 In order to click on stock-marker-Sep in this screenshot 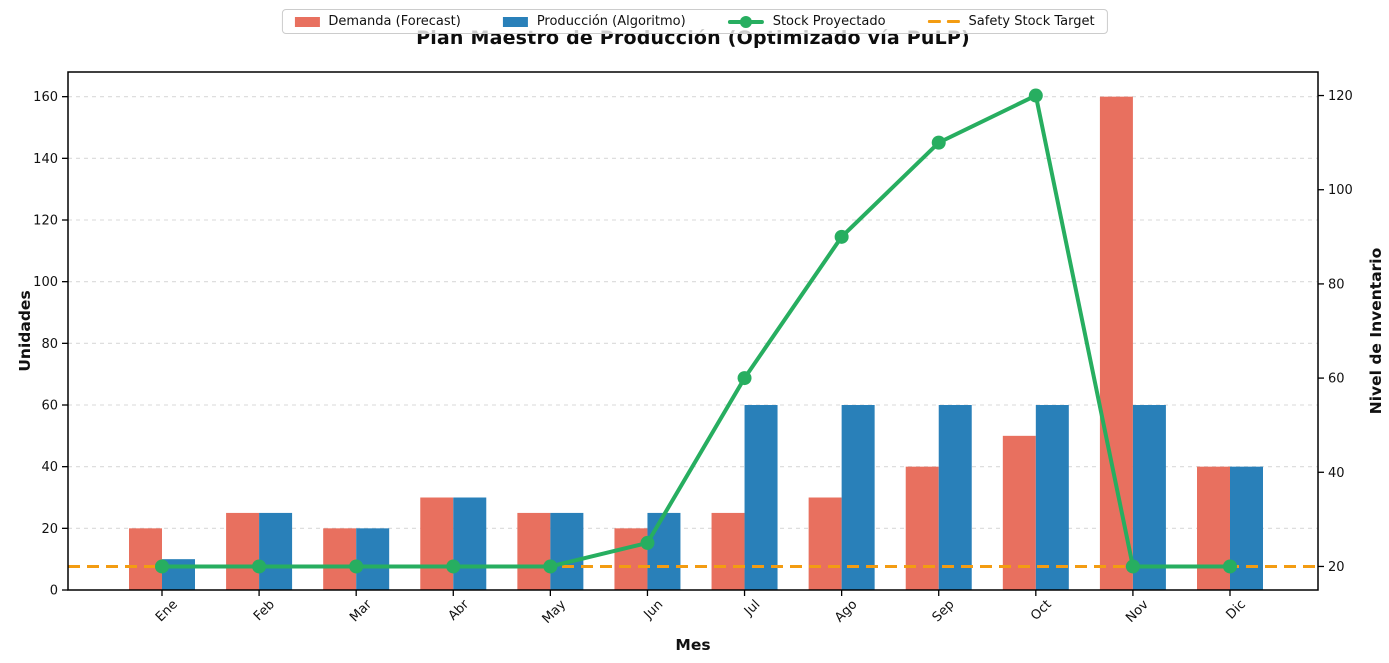, I will do `click(938, 142)`.